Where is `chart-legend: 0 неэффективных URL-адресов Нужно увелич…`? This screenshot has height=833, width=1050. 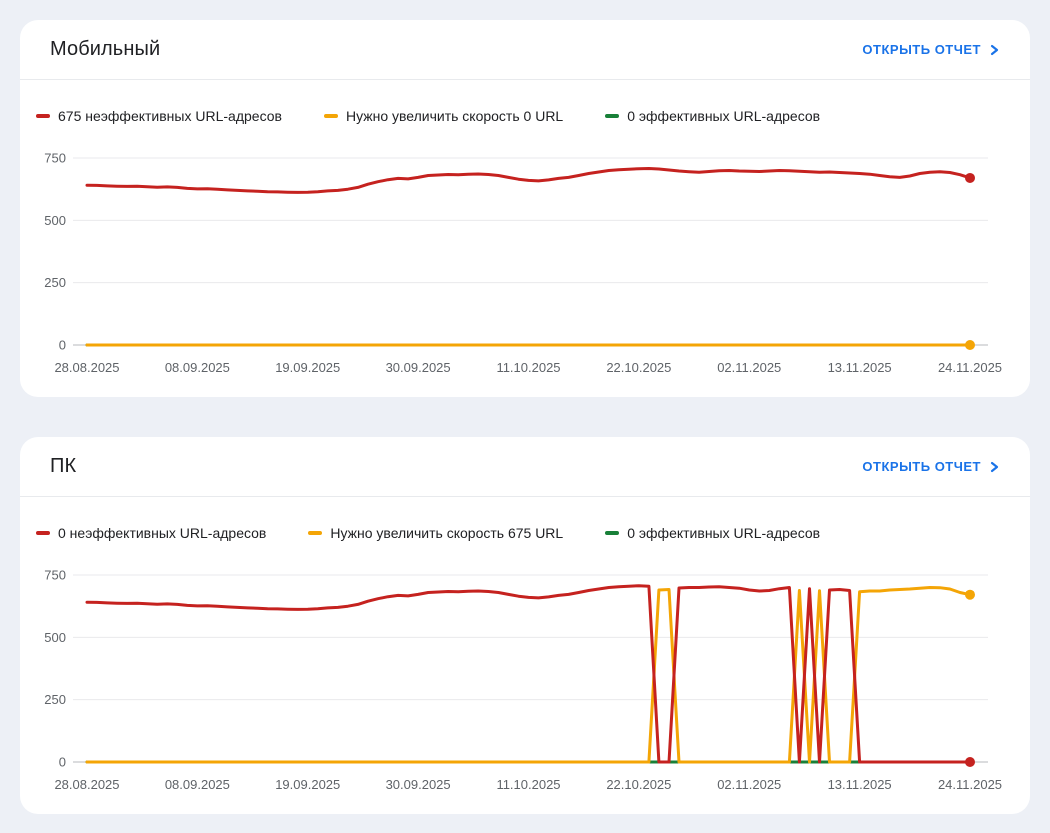 chart-legend: 0 неэффективных URL-адресов Нужно увелич… is located at coordinates (525, 533).